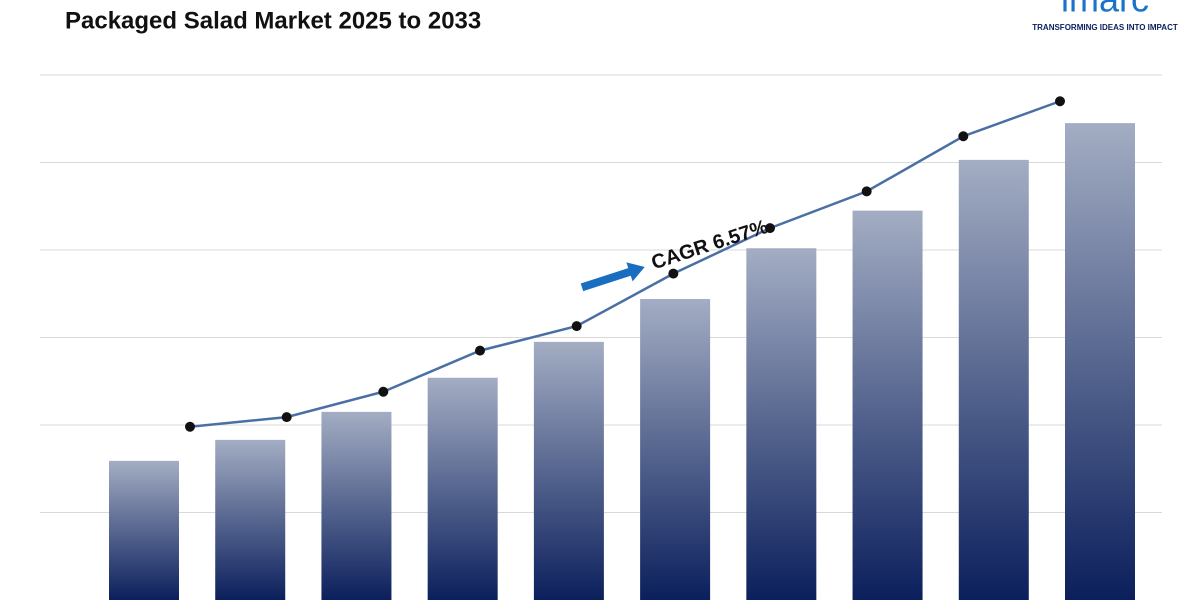  Describe the element at coordinates (675, 254) in the screenshot. I see `cagr-annotation: CAGR 6.57%` at that location.